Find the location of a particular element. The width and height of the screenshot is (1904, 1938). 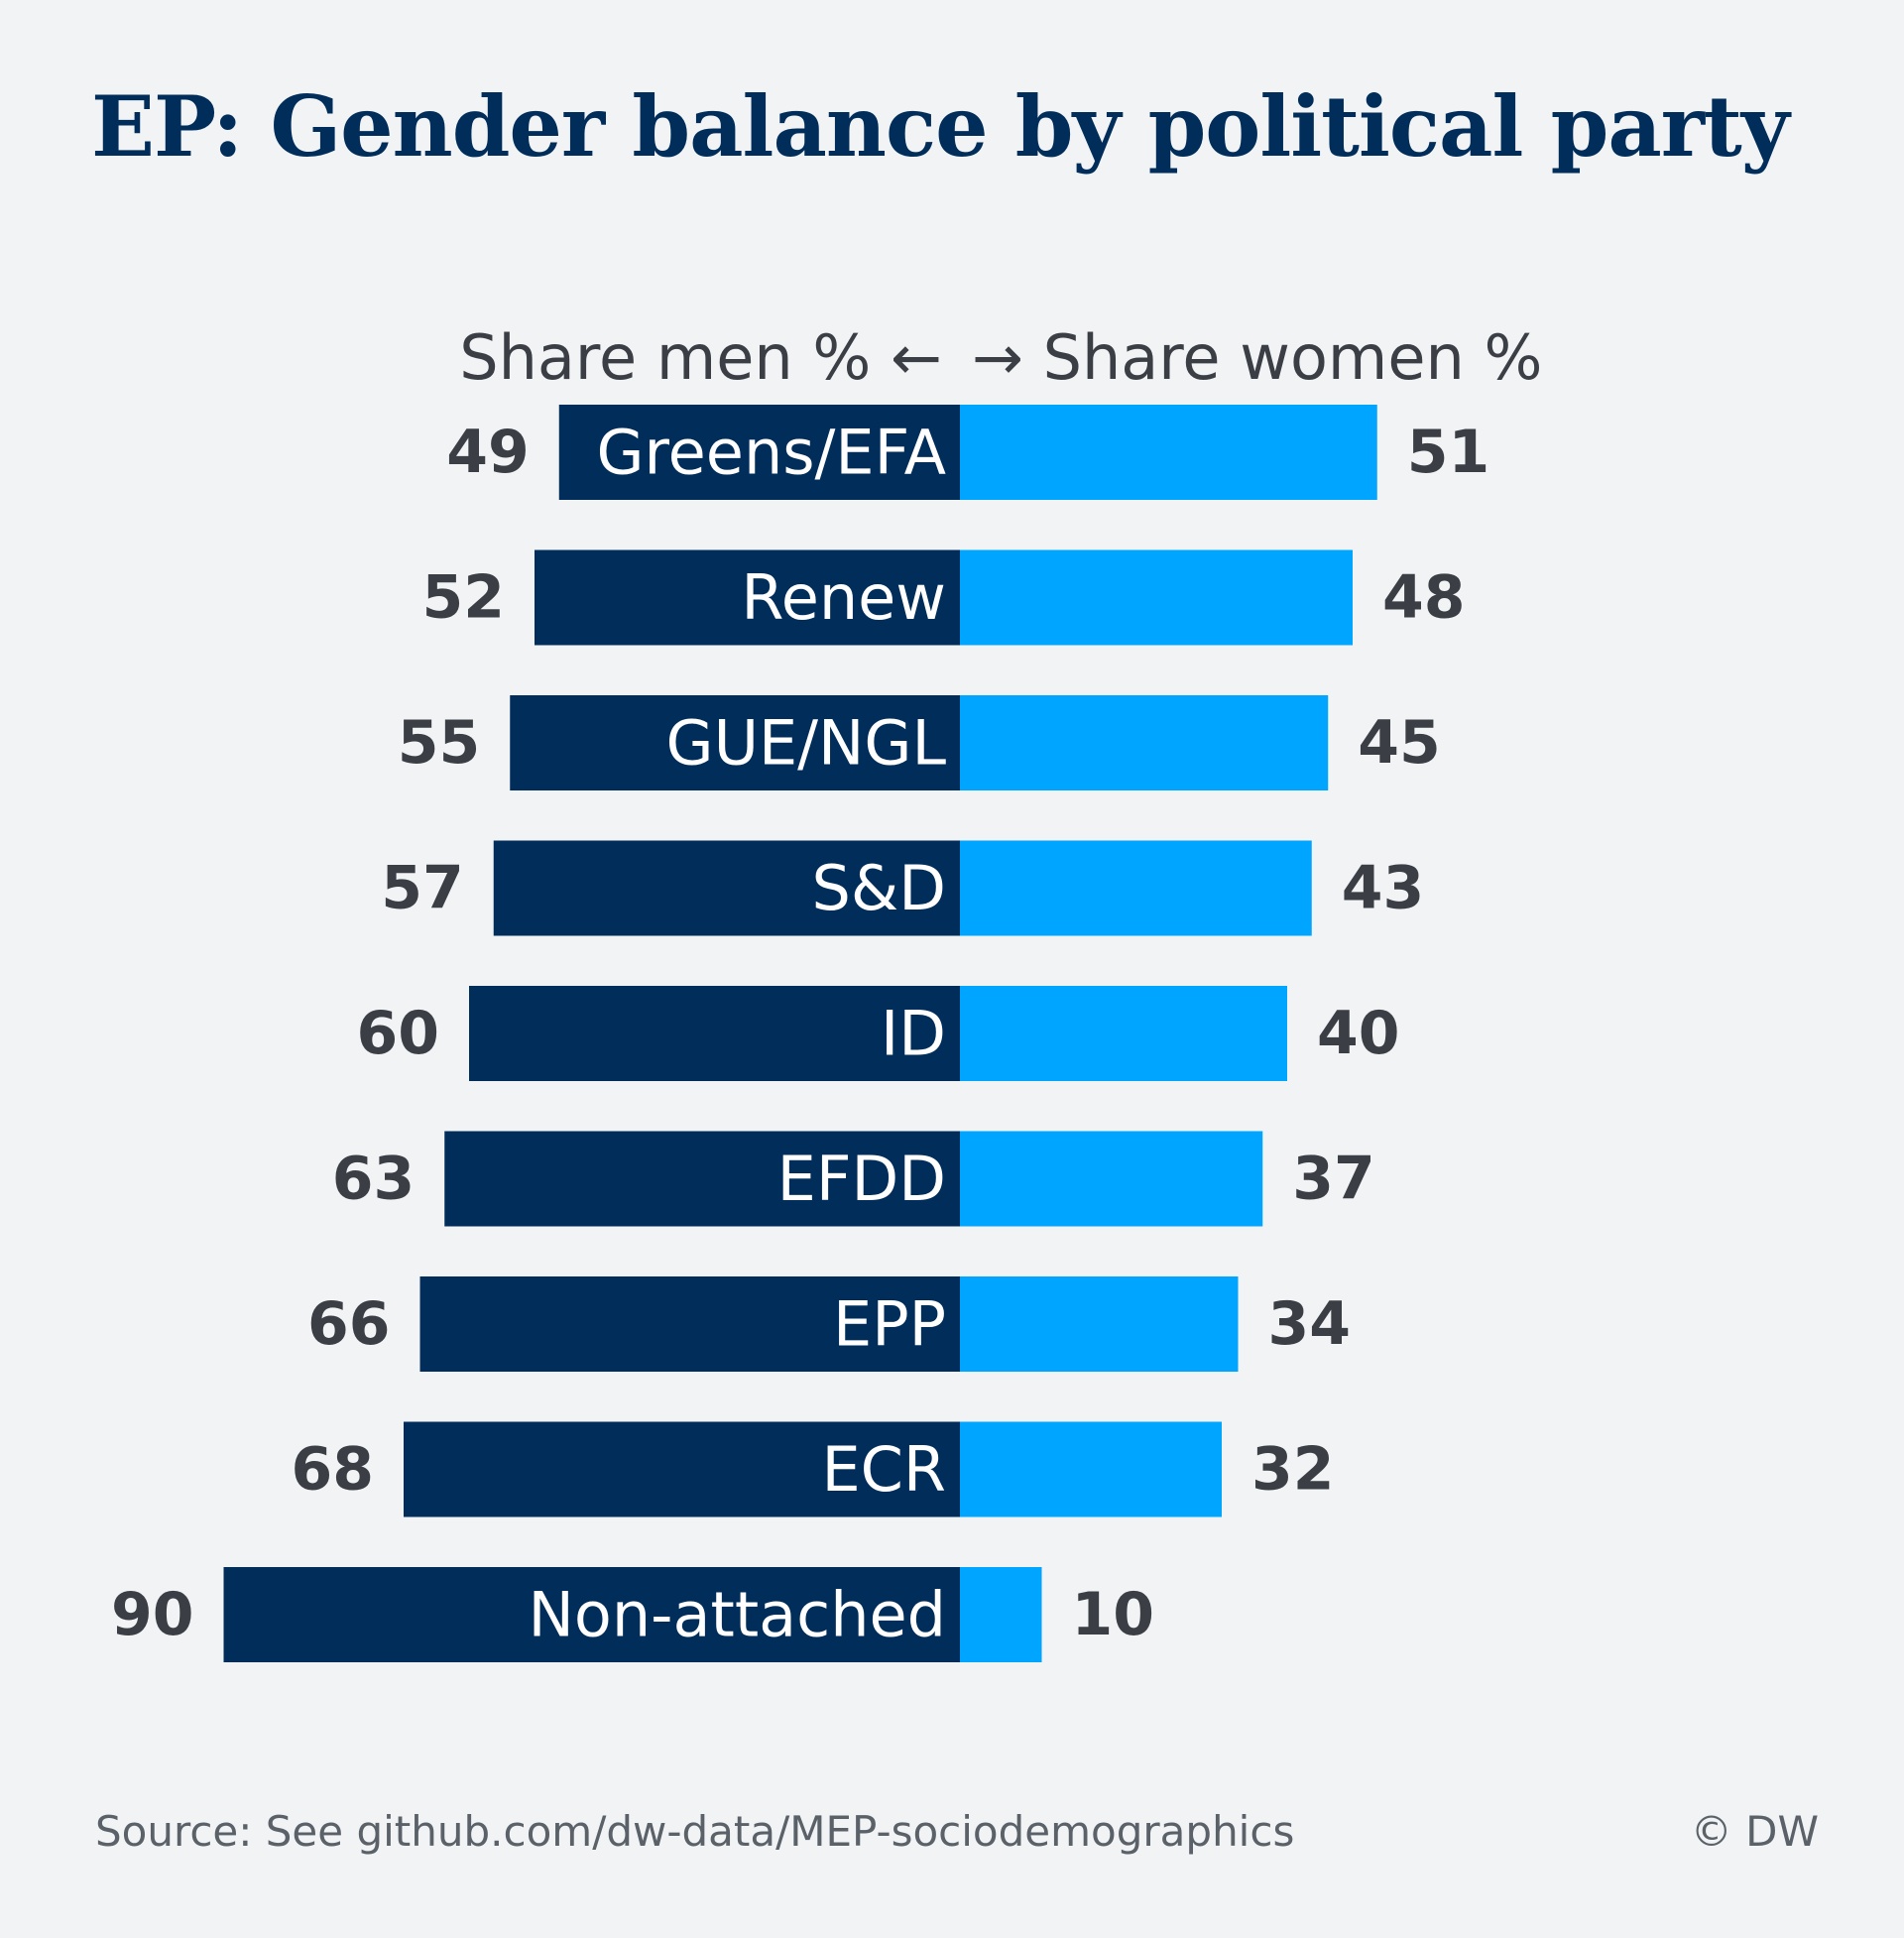

men-value-label: 90 is located at coordinates (152, 1614).